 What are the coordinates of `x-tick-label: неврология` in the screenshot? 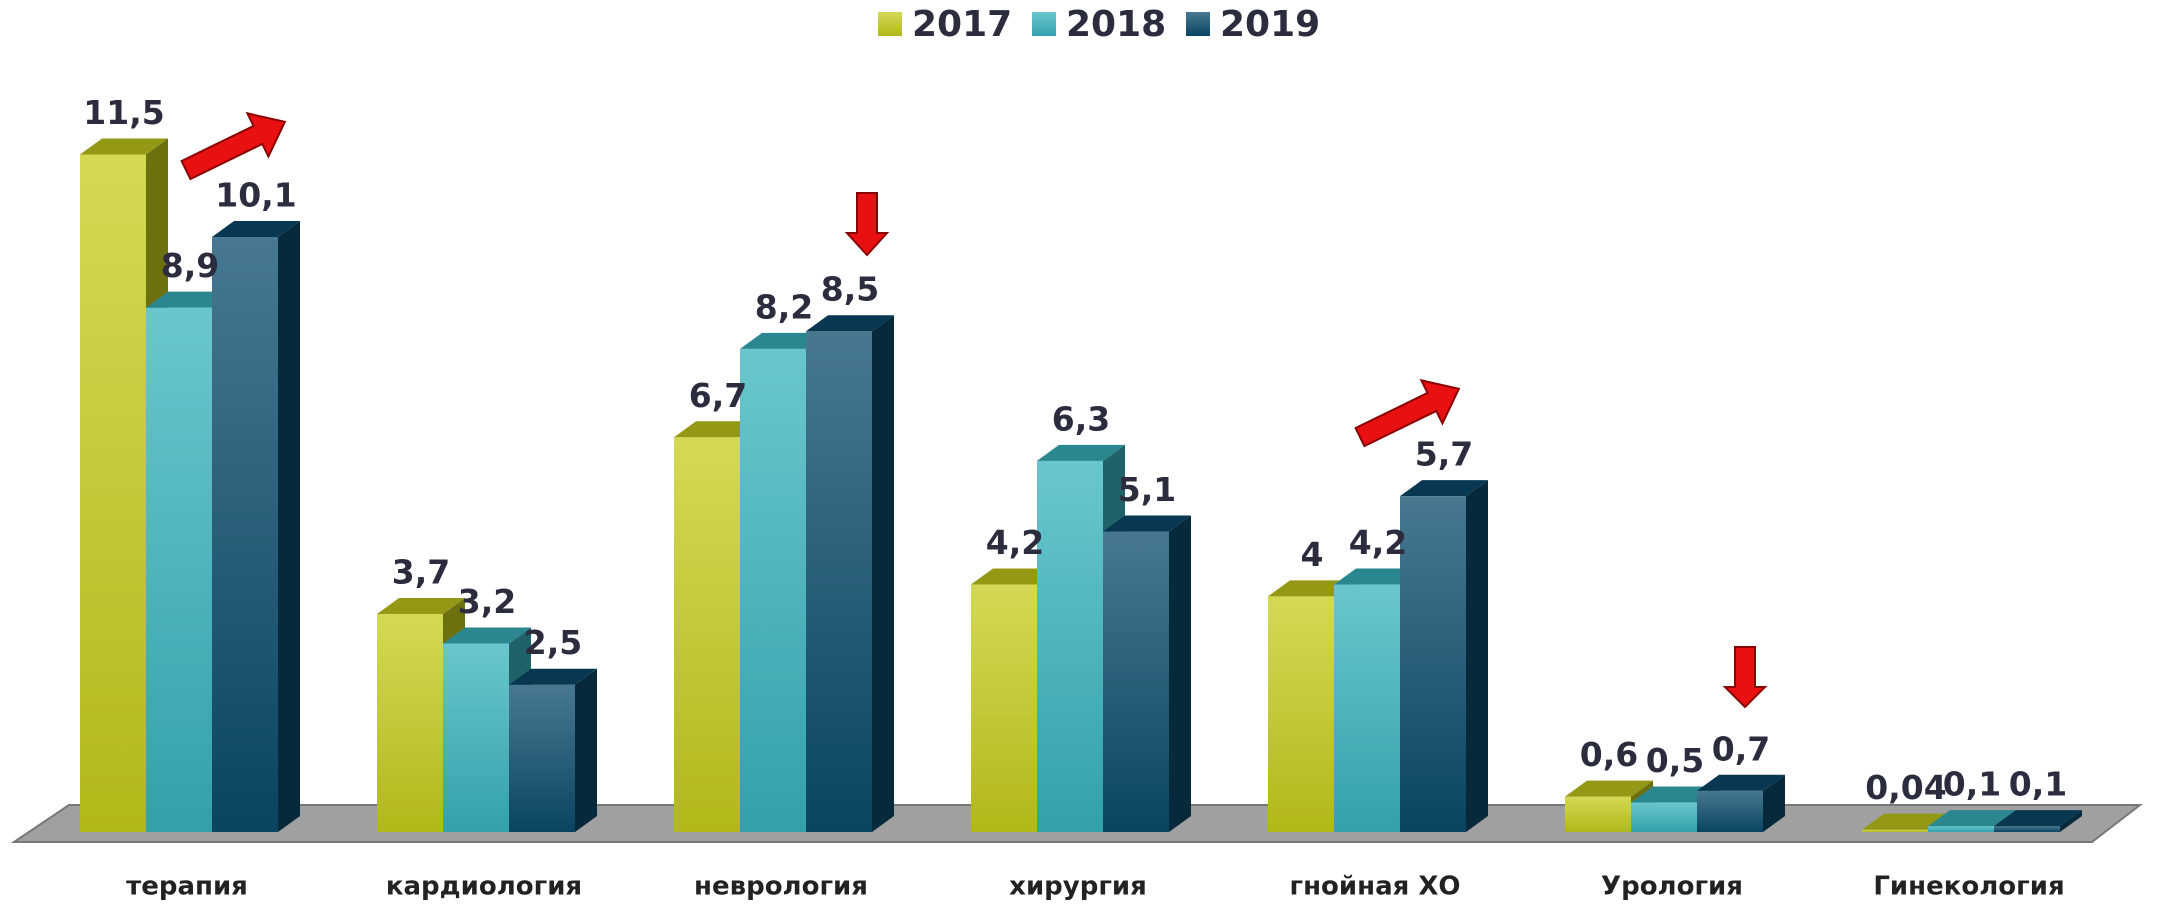 It's located at (781, 887).